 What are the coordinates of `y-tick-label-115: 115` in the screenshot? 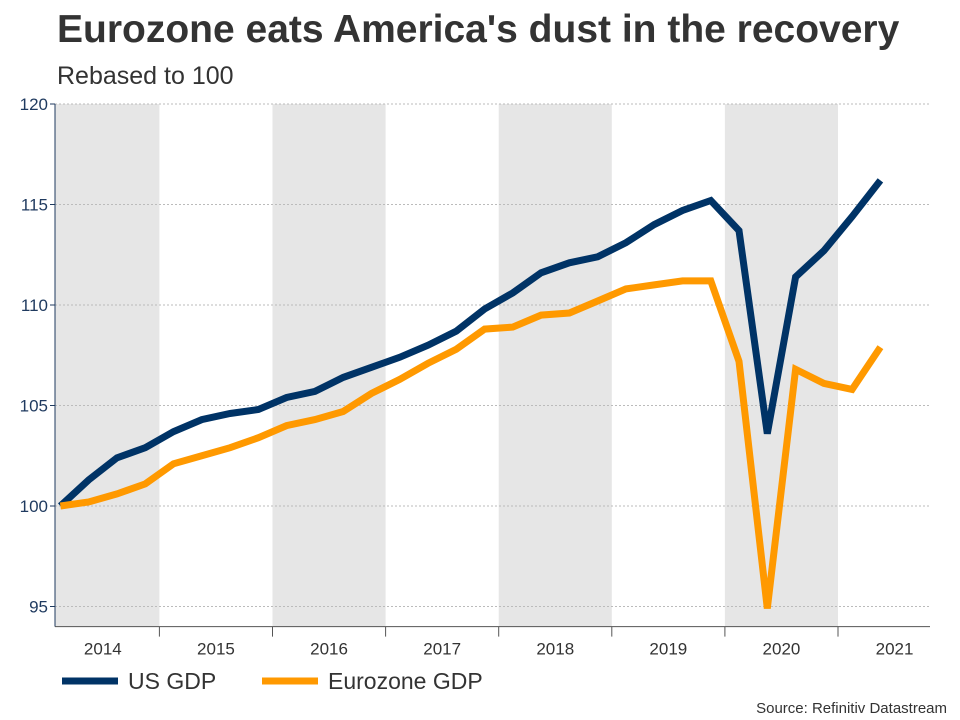 It's located at (34, 205).